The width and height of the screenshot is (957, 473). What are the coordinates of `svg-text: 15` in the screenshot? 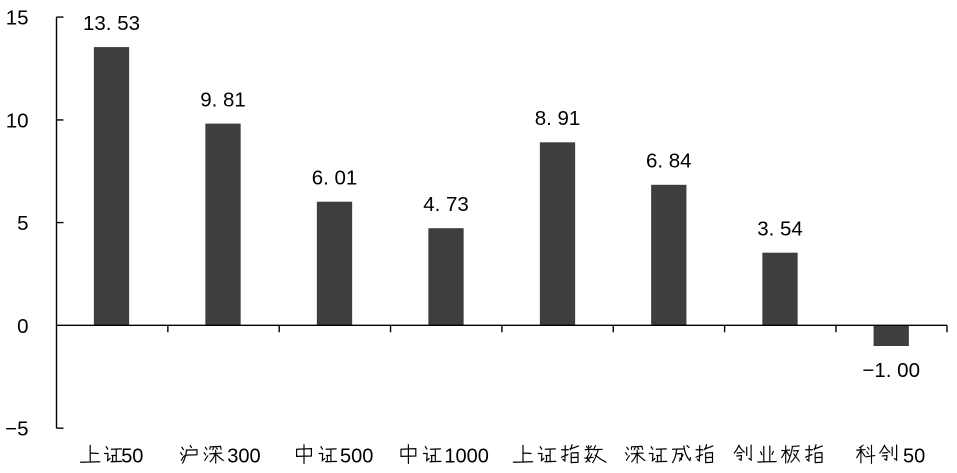 It's located at (17, 18).